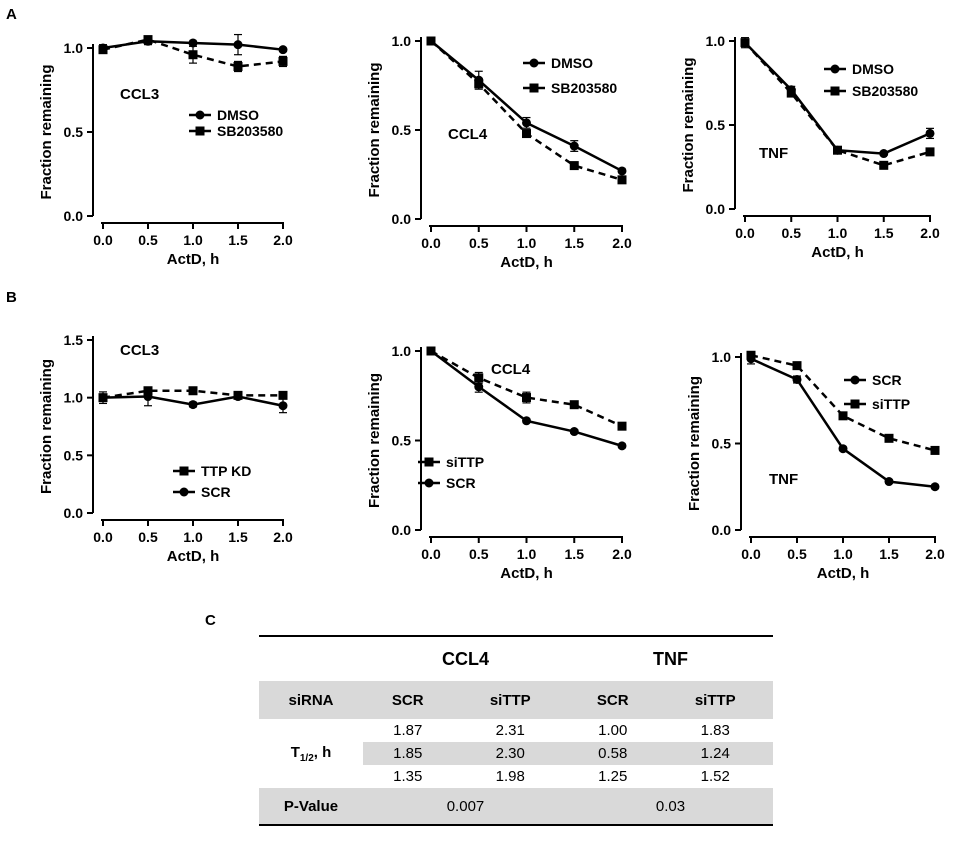 The height and width of the screenshot is (843, 957). I want to click on series-line, so click(193, 53).